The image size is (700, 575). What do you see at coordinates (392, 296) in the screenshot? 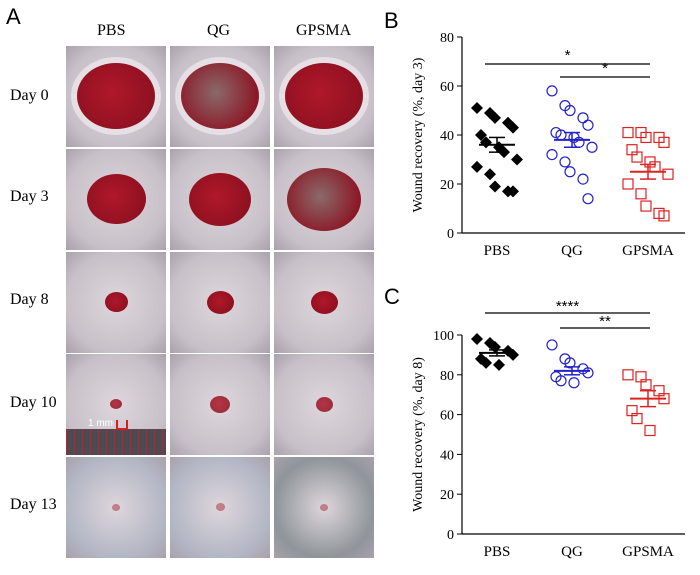
I see `panel-label-c: C` at bounding box center [392, 296].